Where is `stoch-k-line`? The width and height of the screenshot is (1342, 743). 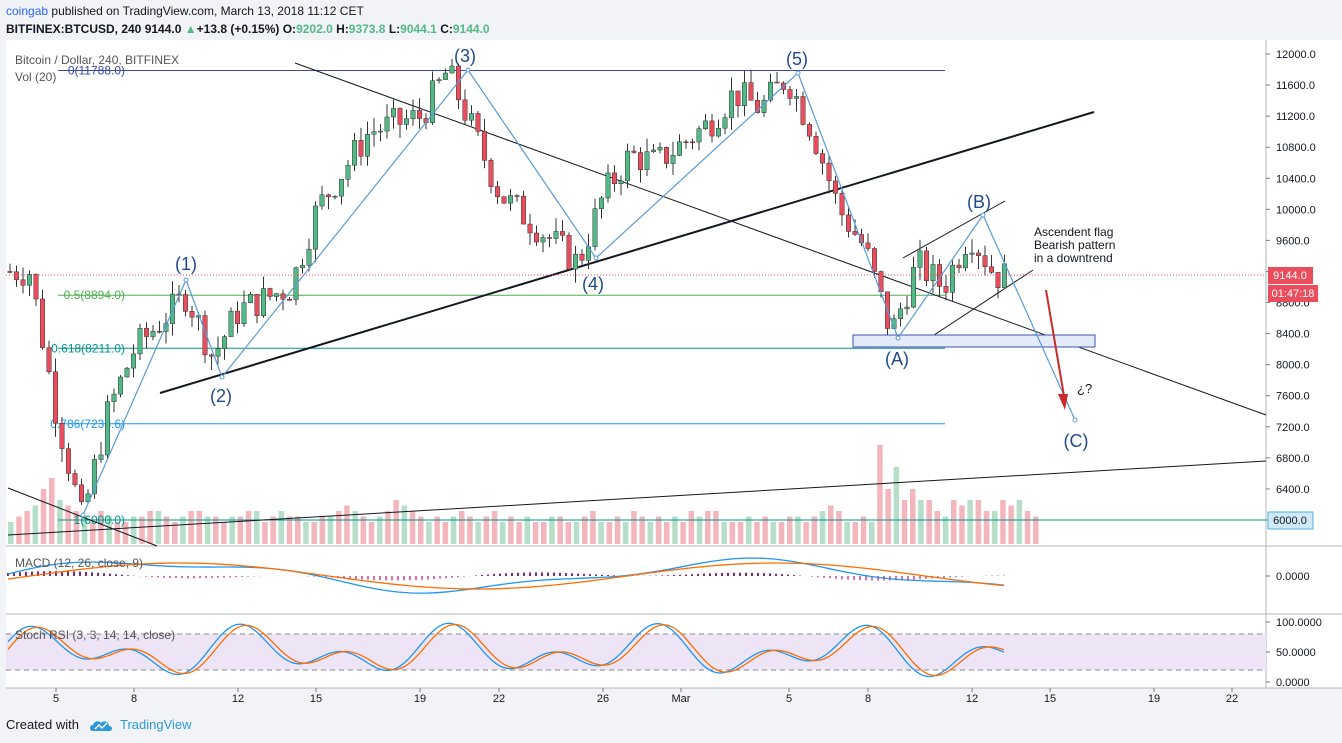
stoch-k-line is located at coordinates (506, 650).